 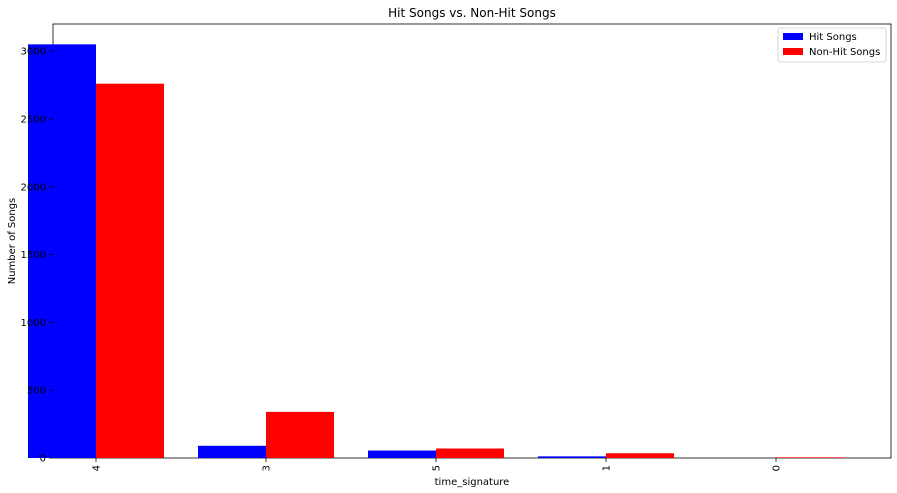 What do you see at coordinates (793, 51) in the screenshot?
I see `legend-swatch-non-hit` at bounding box center [793, 51].